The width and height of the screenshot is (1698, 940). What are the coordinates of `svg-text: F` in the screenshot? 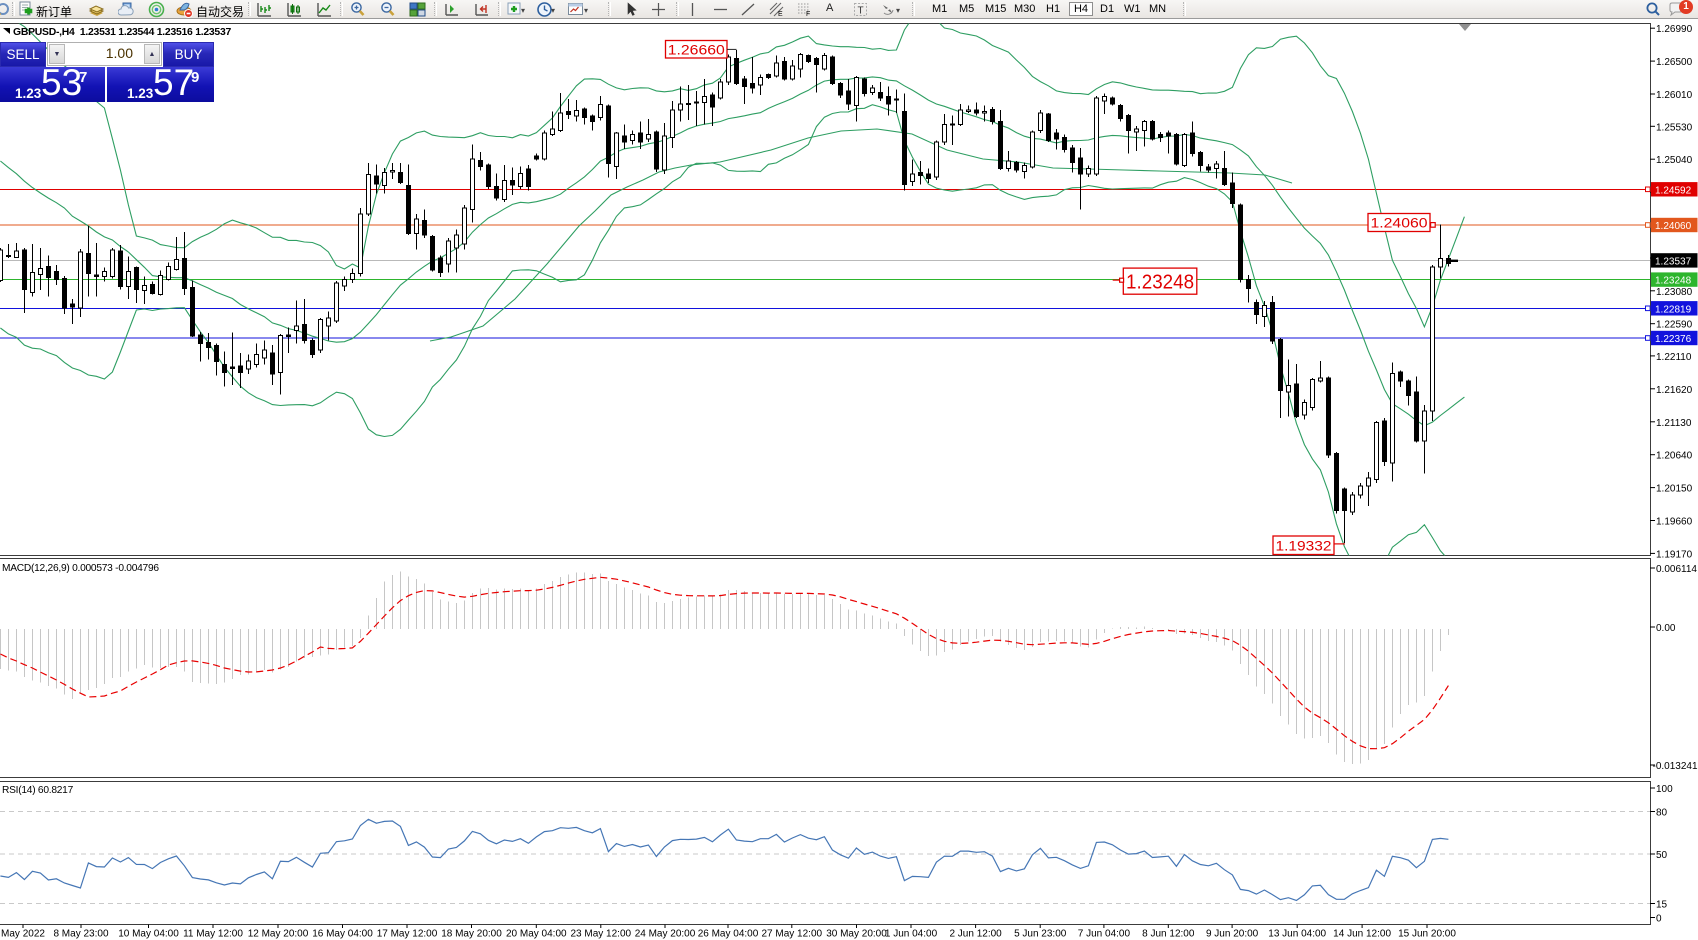 It's located at (808, 14).